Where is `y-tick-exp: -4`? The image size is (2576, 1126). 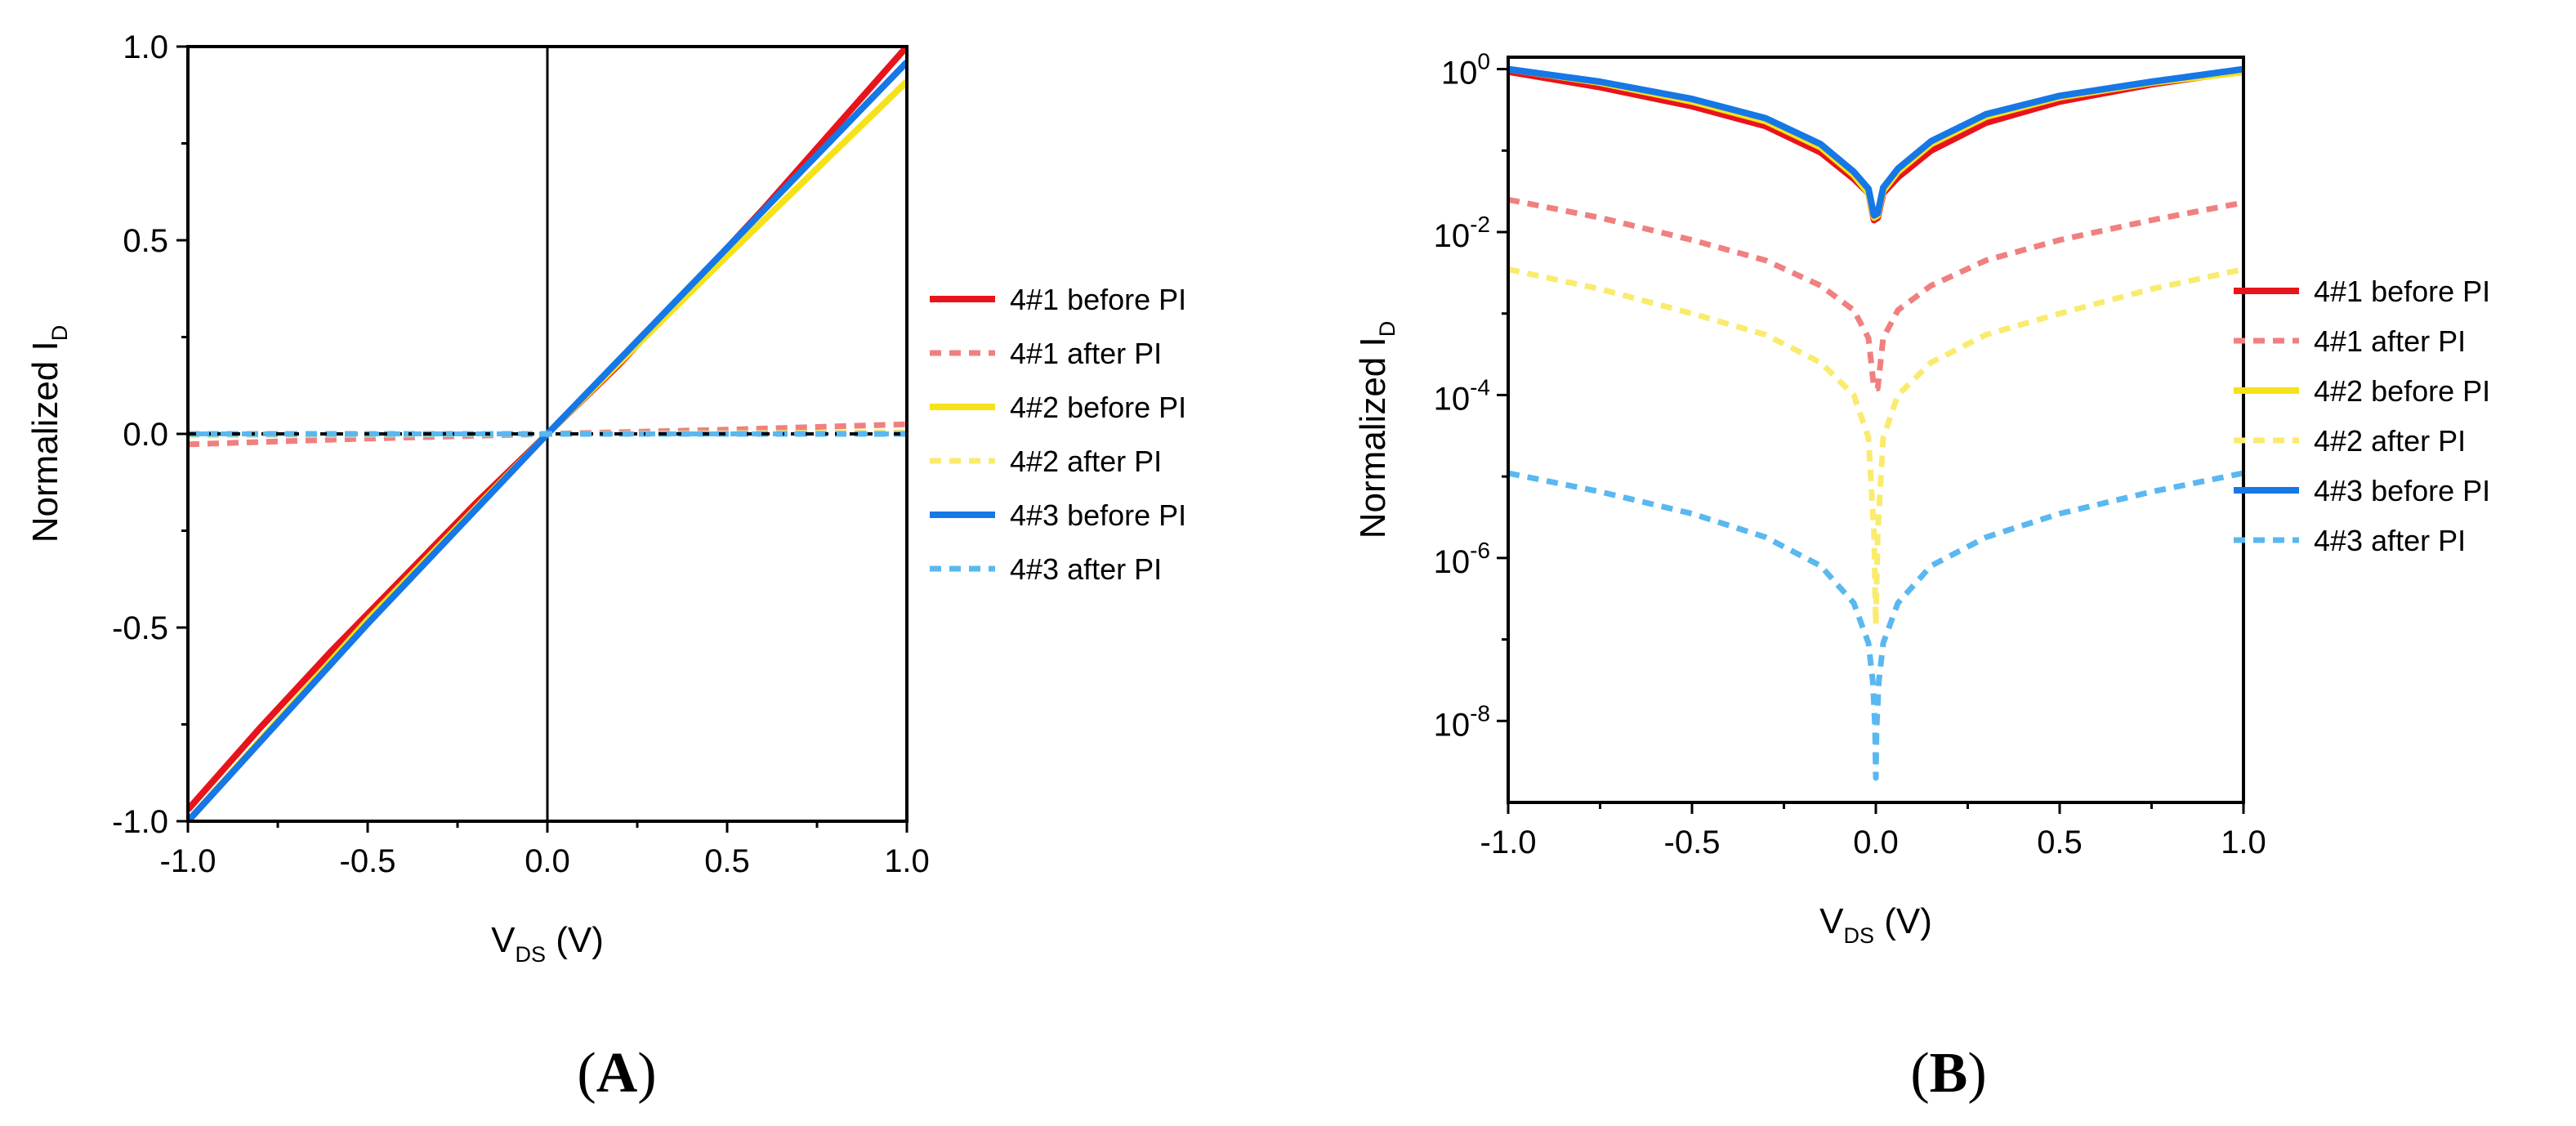 y-tick-exp: -4 is located at coordinates (1480, 387).